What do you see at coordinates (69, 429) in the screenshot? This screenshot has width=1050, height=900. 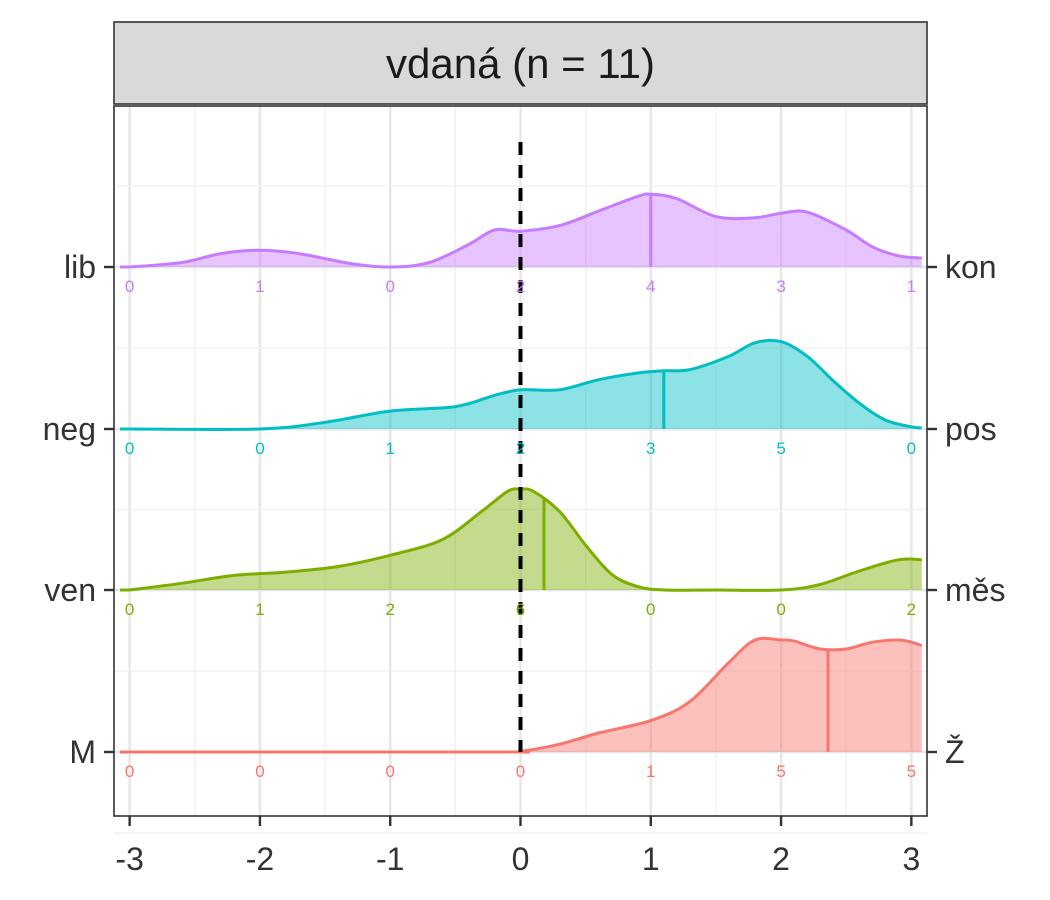 I see `y-axis-left-label: neg` at bounding box center [69, 429].